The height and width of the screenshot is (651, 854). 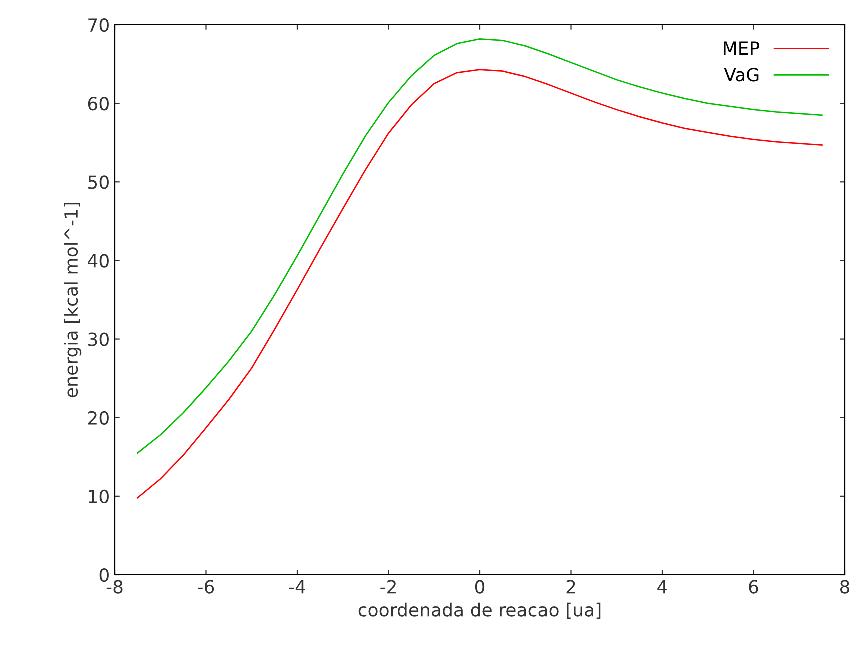 I want to click on y-tick-label: 60, so click(x=98, y=104).